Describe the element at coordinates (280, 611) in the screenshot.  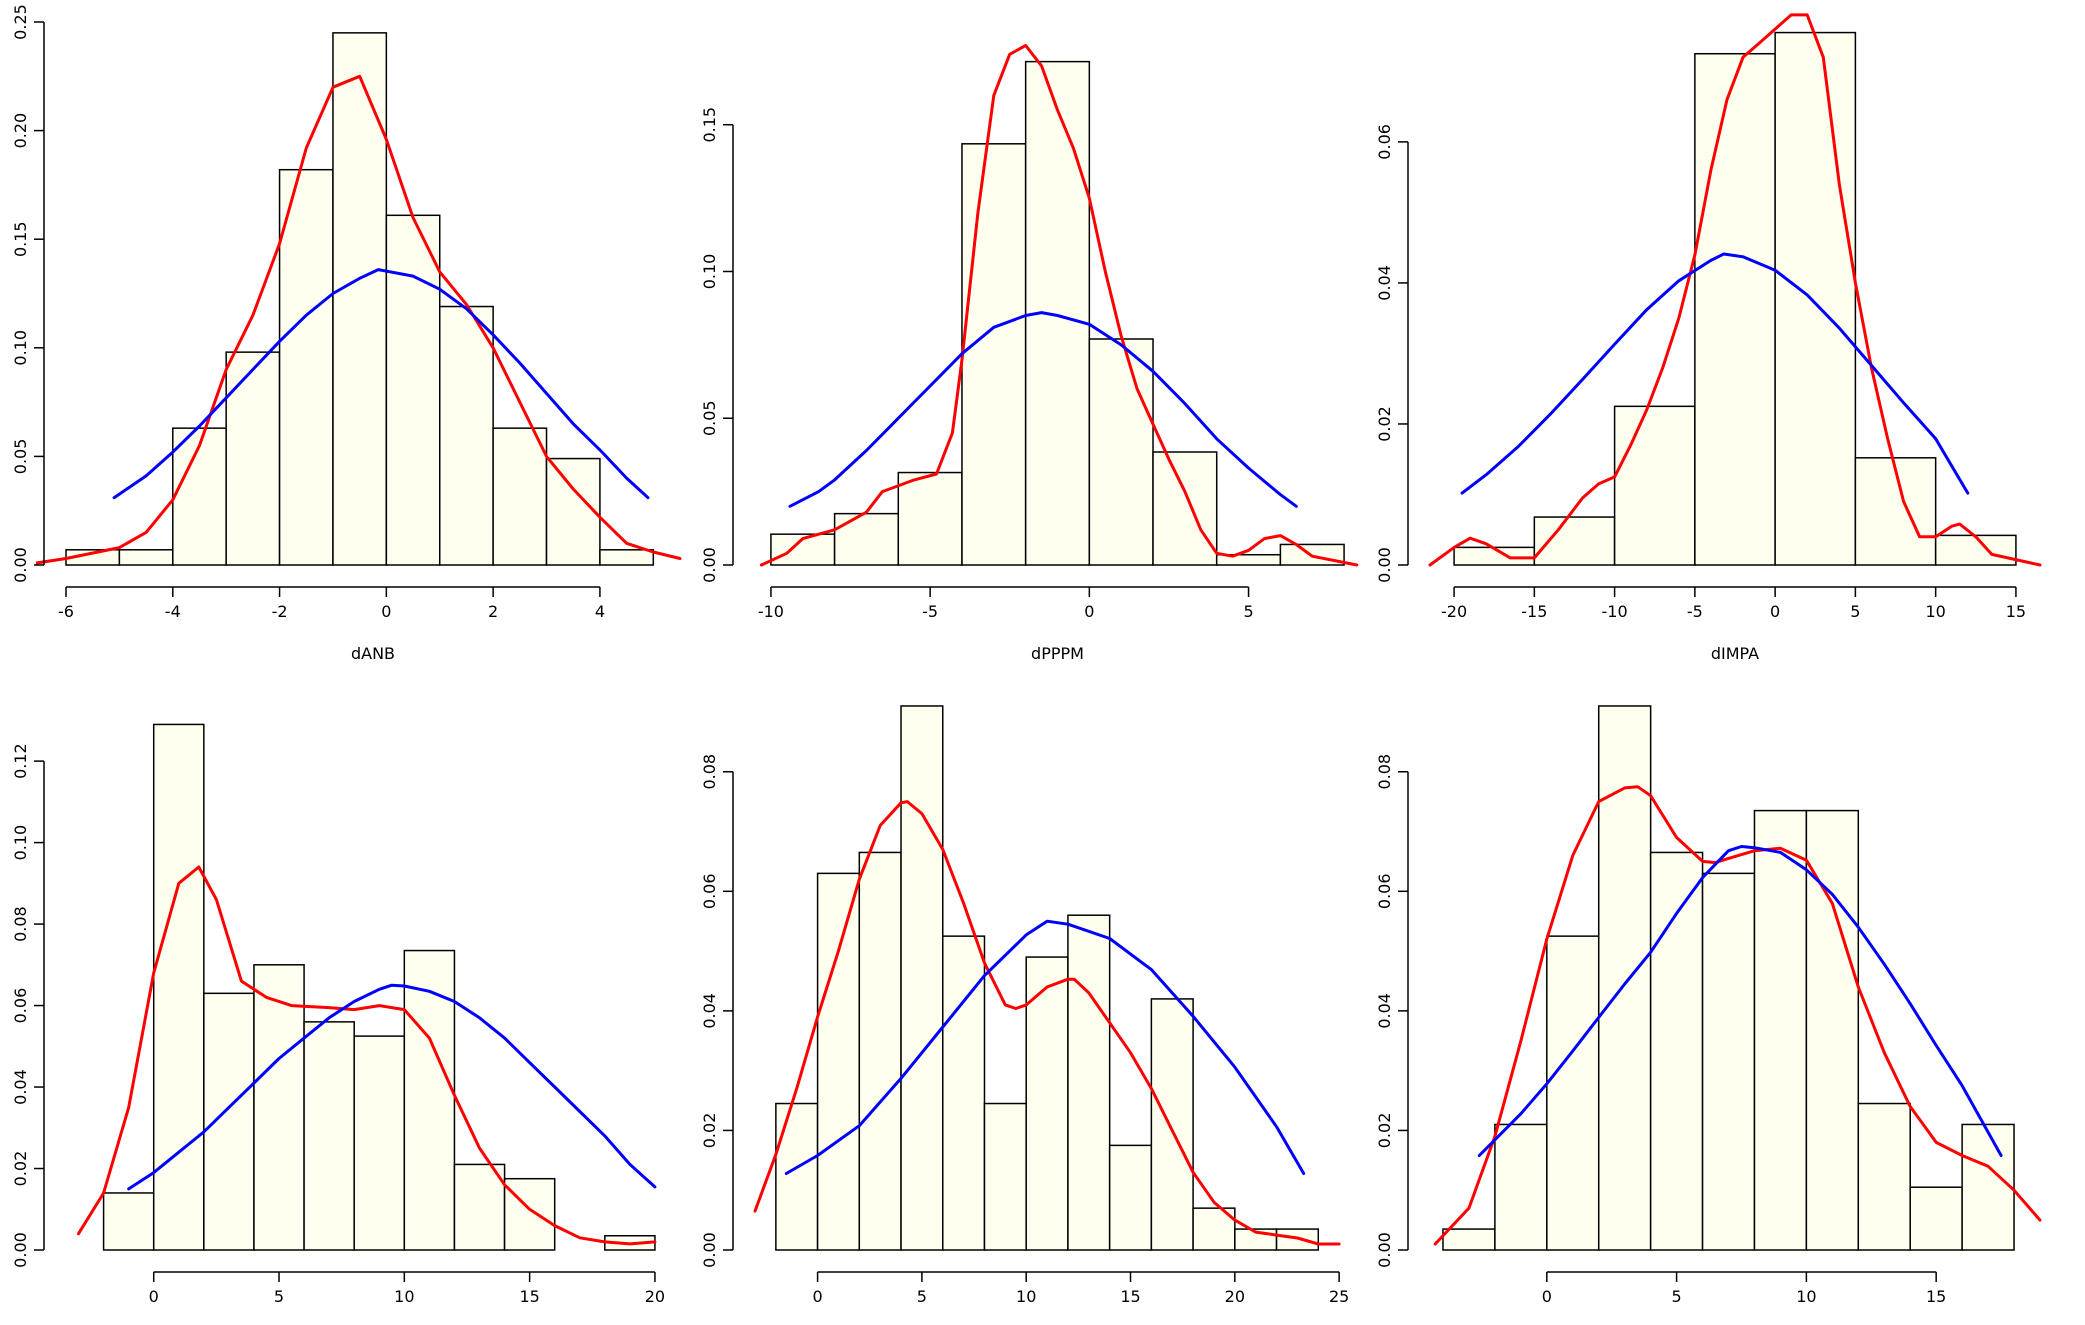
I see `x-tick-label: -2` at that location.